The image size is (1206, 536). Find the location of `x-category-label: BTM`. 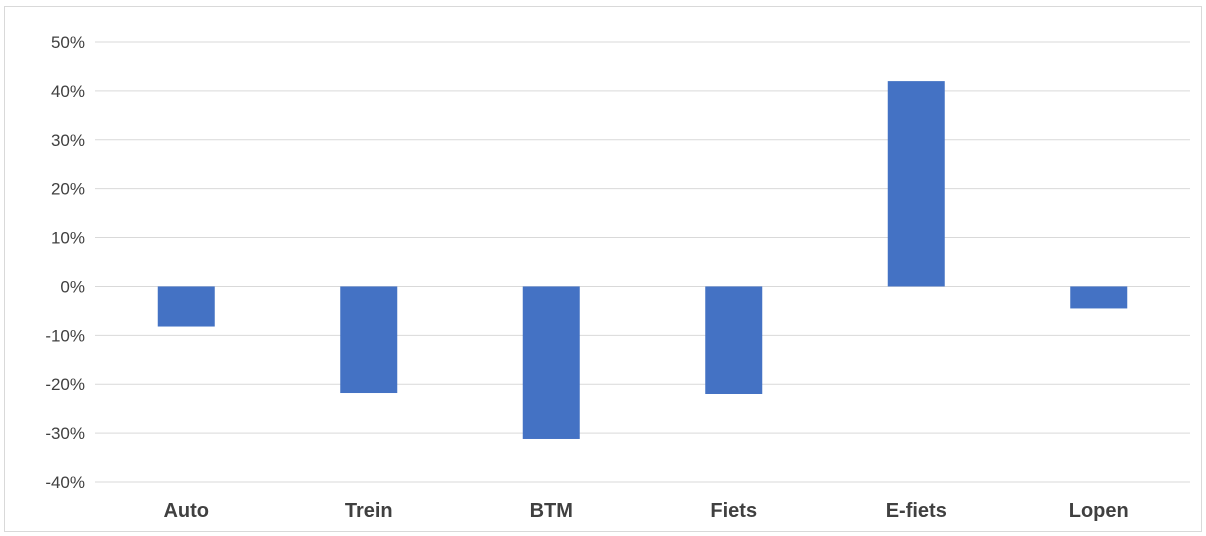

x-category-label: BTM is located at coordinates (551, 511).